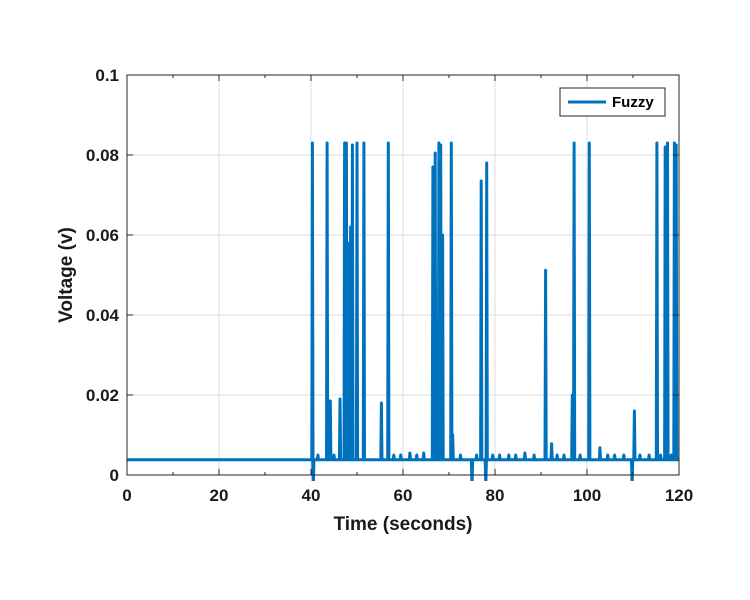  Describe the element at coordinates (114, 475) in the screenshot. I see `y-tick-label: 0` at that location.